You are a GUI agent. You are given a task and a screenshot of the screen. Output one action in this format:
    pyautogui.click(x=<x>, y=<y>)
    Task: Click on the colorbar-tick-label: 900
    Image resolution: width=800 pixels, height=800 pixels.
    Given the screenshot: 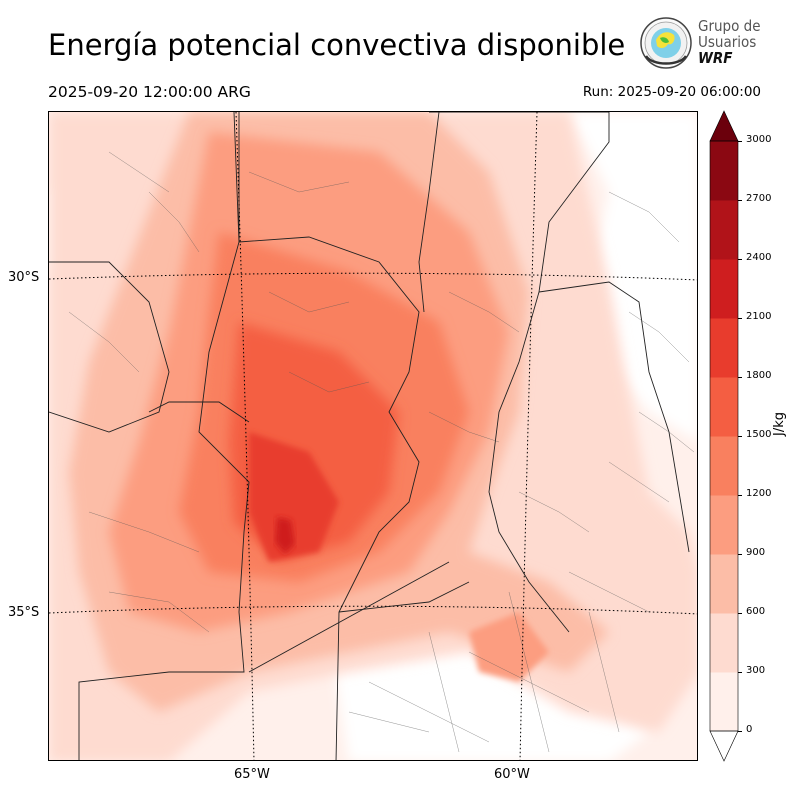 What is the action you would take?
    pyautogui.click(x=756, y=552)
    